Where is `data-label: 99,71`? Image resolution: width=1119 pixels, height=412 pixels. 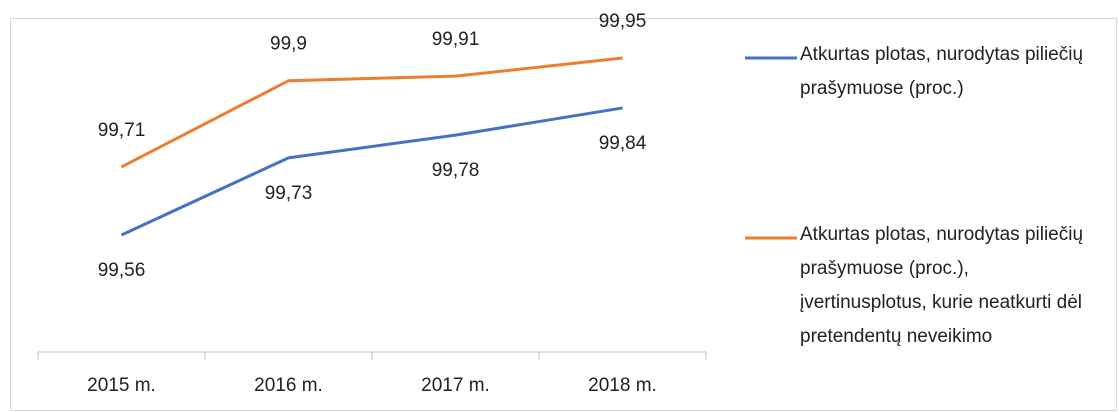 data-label: 99,71 is located at coordinates (122, 130).